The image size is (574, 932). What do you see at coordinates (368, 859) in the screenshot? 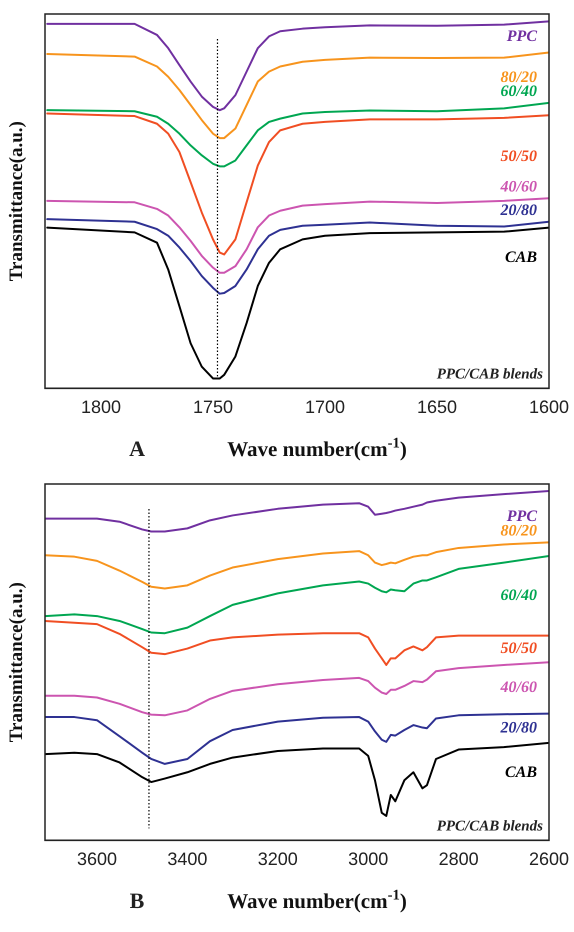
I see `x-tick-label: 3000` at bounding box center [368, 859].